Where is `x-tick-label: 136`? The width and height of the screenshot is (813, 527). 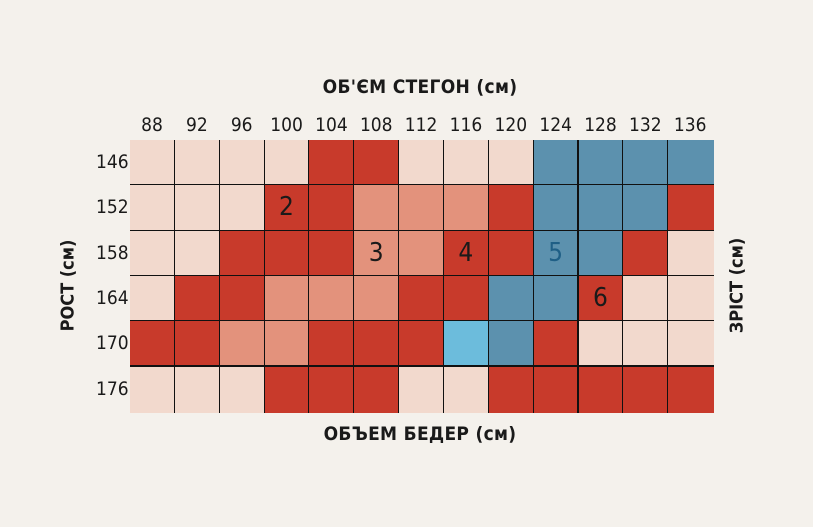
x-tick-label: 136 is located at coordinates (690, 125).